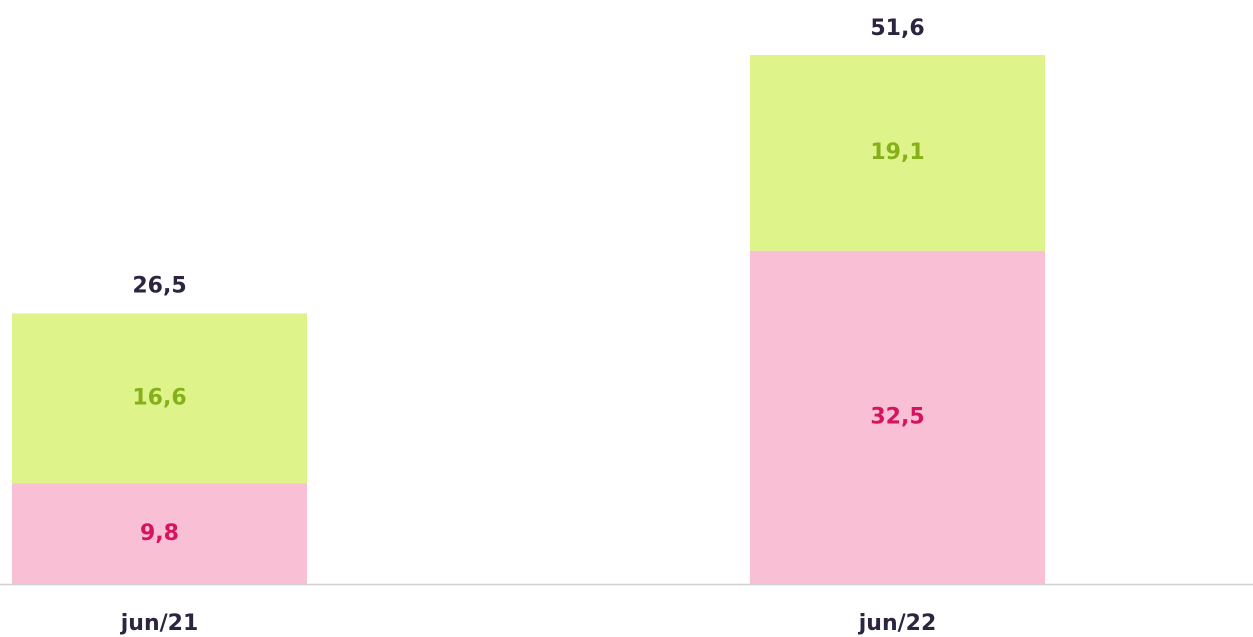 The image size is (1253, 637). I want to click on value-label: 16,6, so click(159, 397).